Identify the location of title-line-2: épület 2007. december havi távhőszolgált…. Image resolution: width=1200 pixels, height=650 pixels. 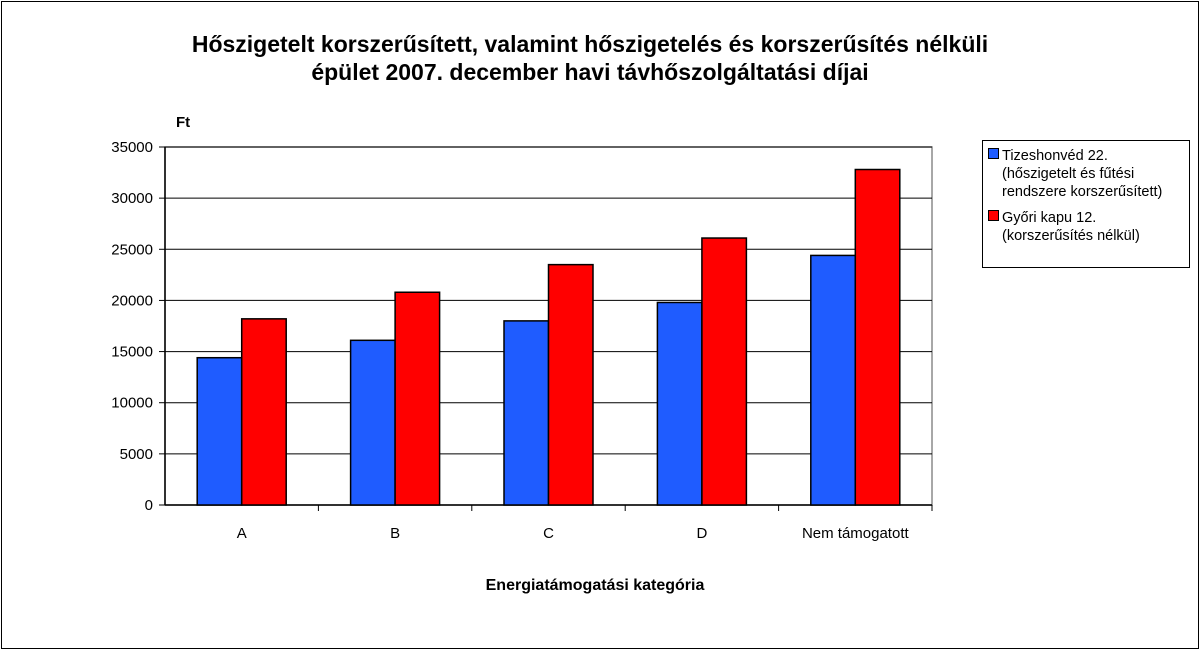
(590, 72).